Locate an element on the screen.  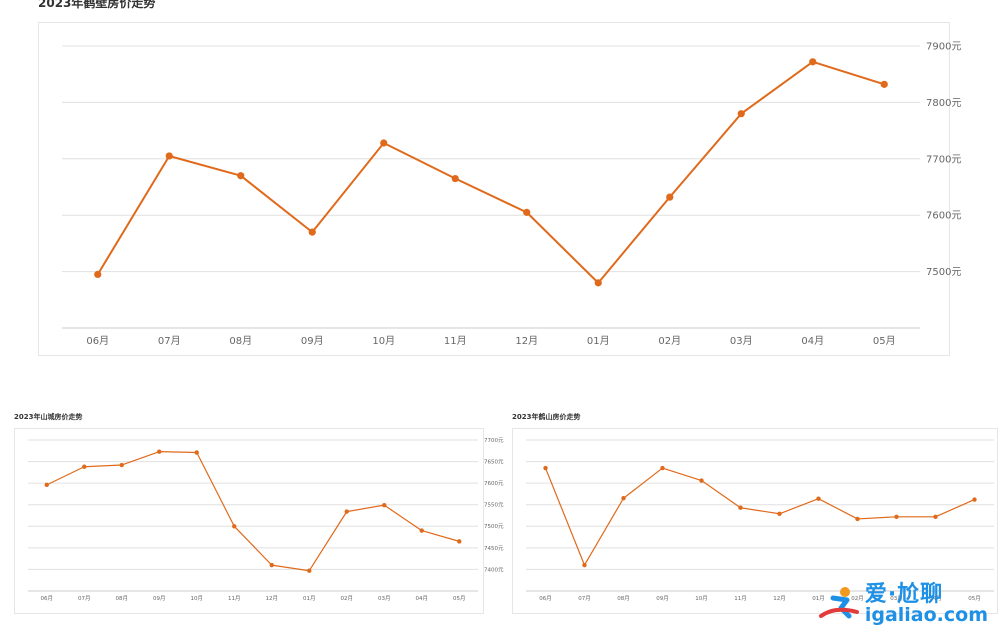
y-tick-label: 7550元 is located at coordinates (494, 505).